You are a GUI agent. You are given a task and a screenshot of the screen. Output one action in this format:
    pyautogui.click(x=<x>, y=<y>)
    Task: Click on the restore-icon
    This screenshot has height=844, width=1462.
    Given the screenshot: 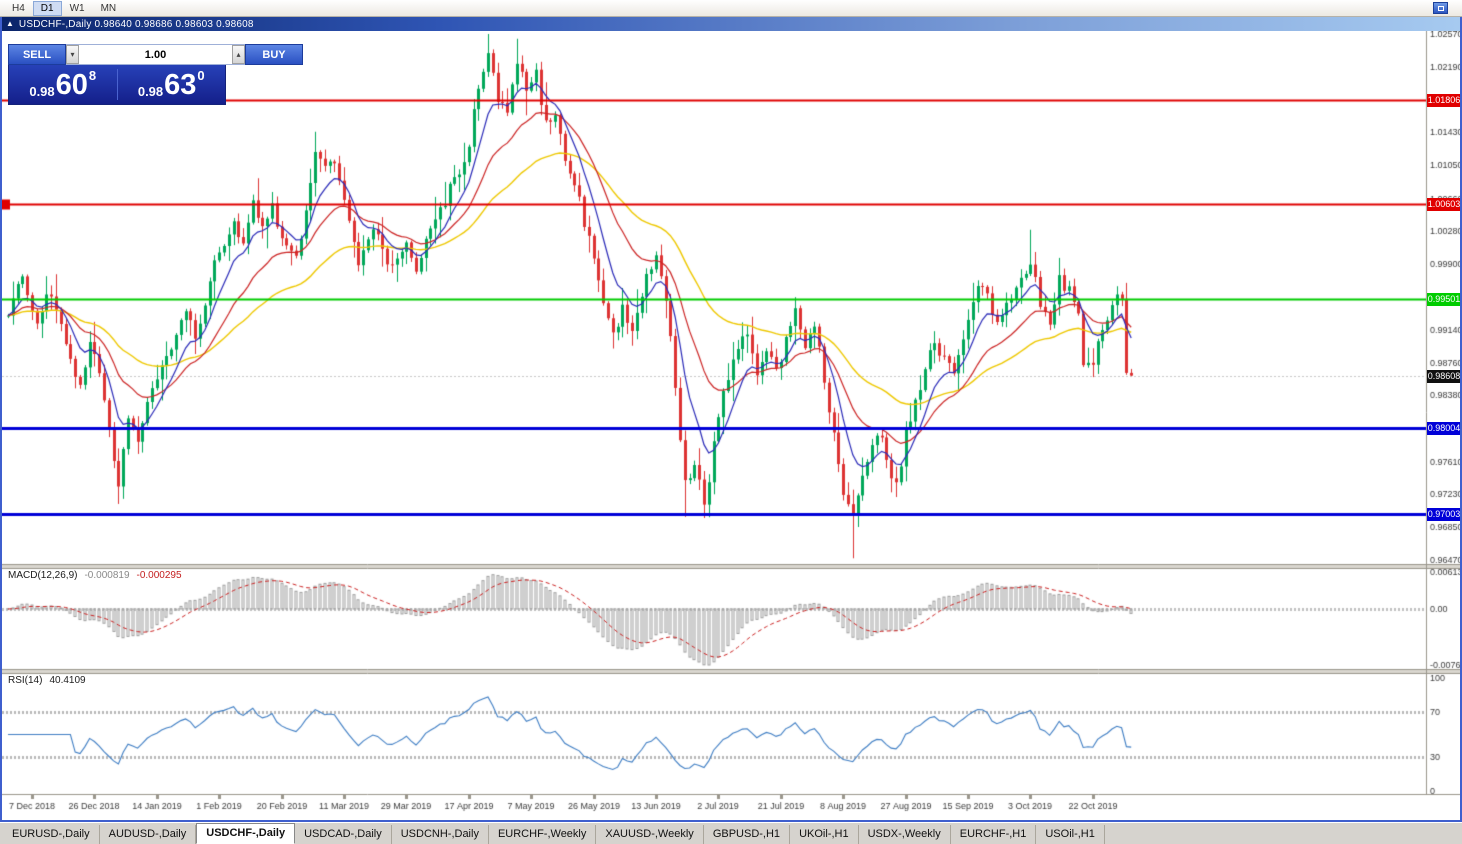 What is the action you would take?
    pyautogui.click(x=1440, y=8)
    